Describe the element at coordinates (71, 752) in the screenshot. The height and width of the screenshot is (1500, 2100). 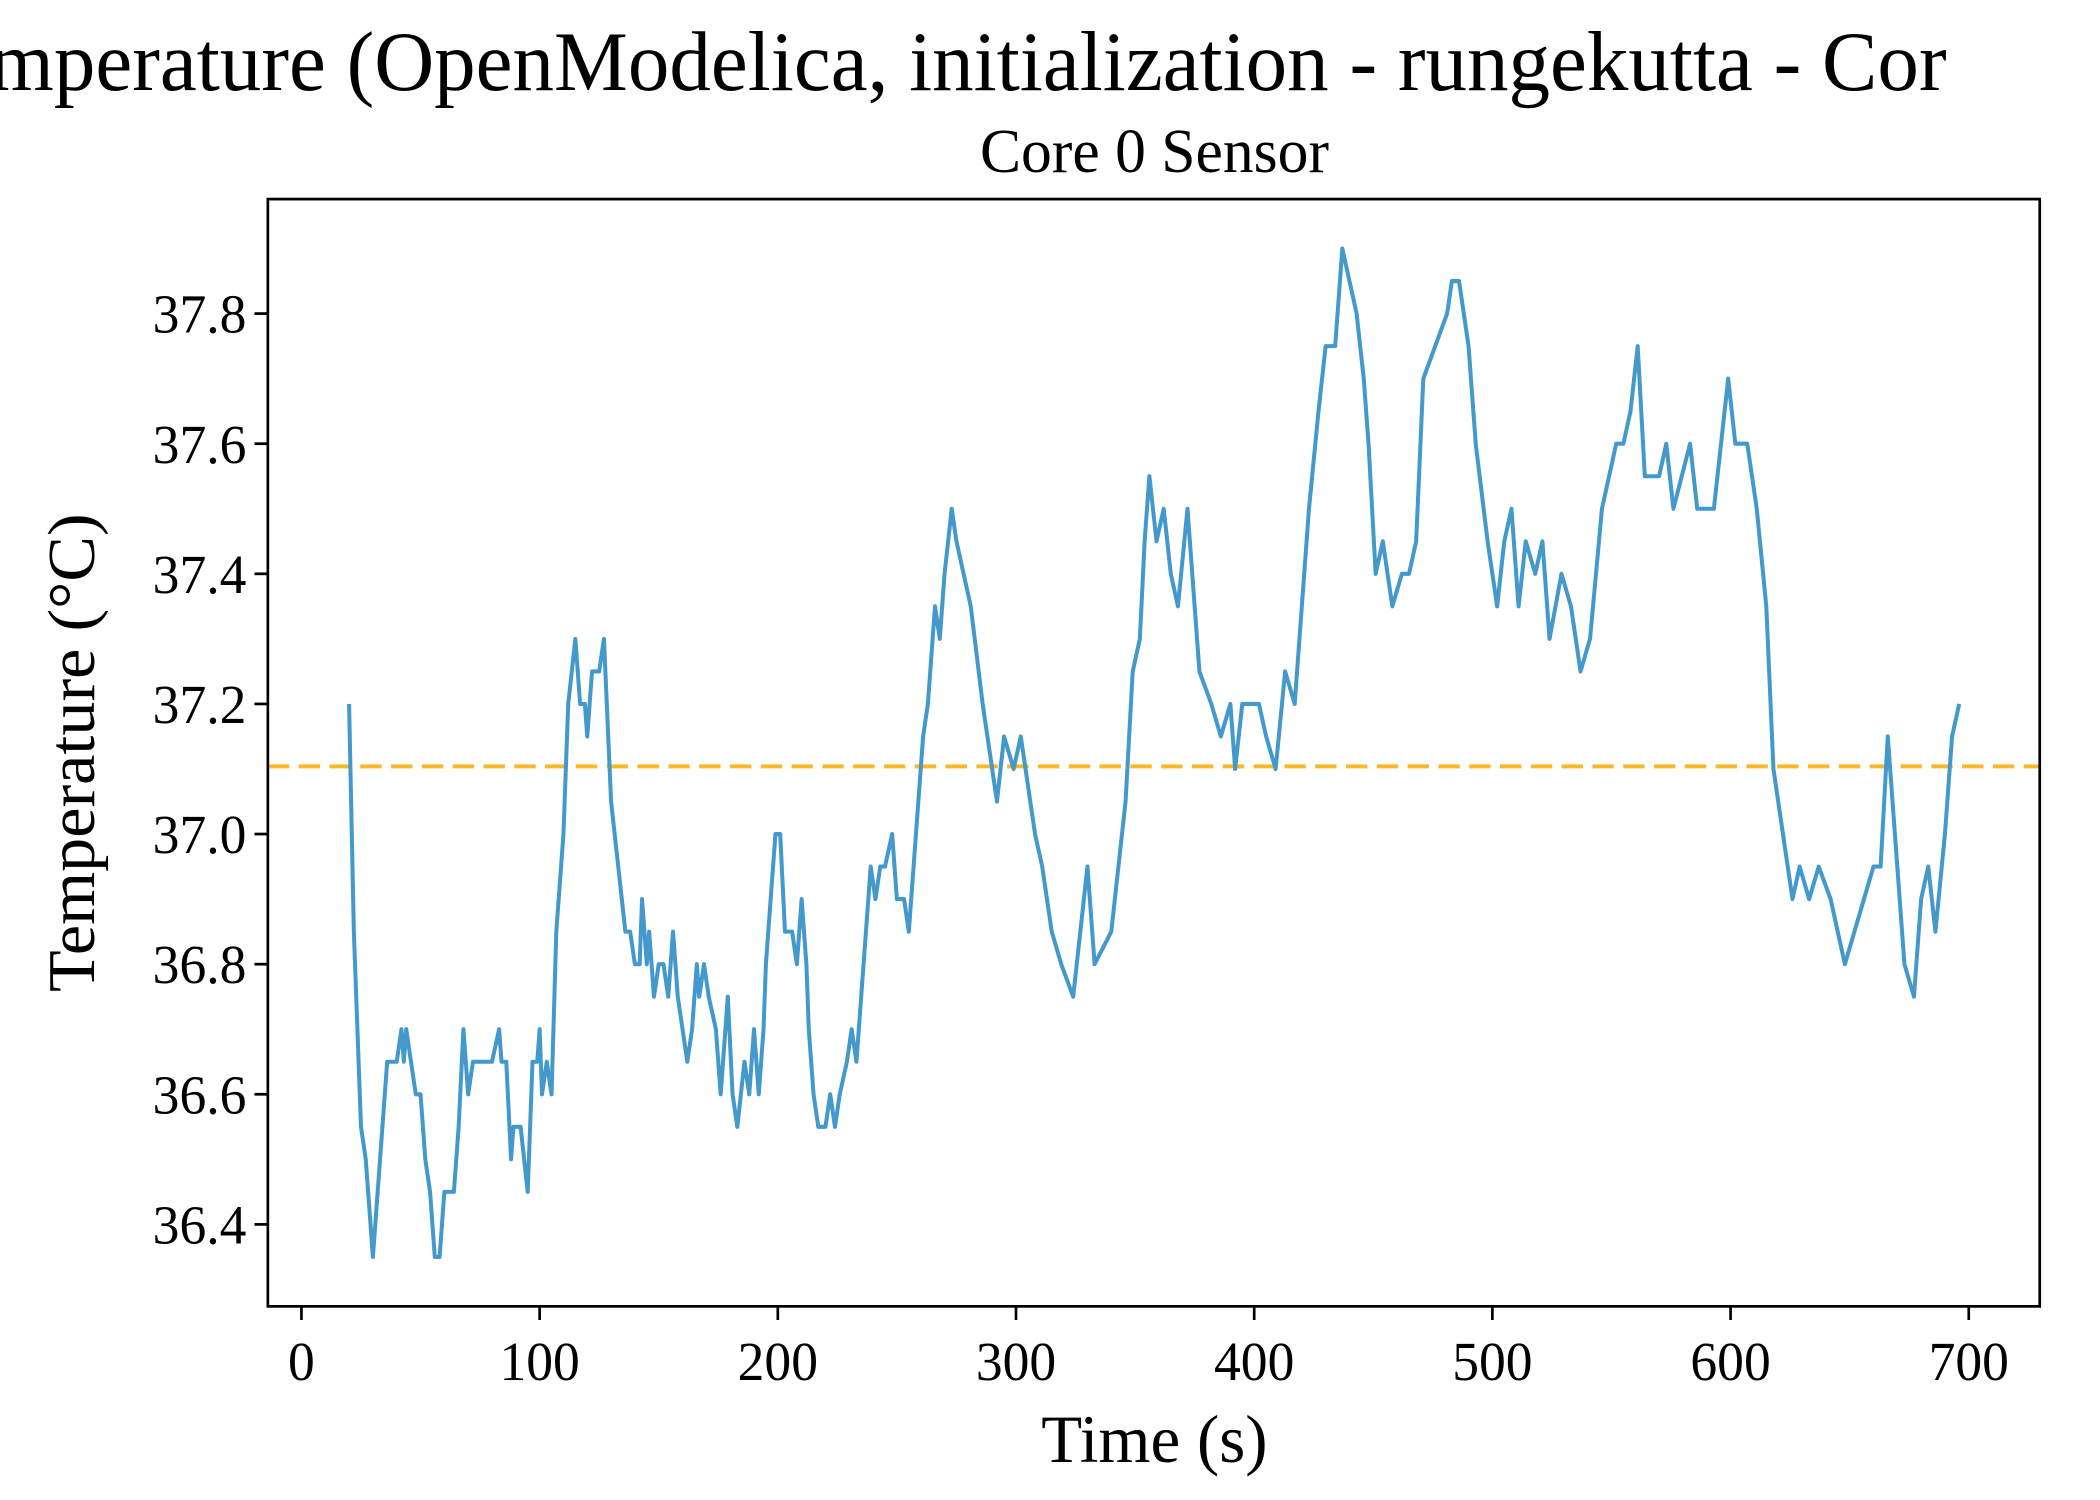
I see `y-axis-label: Temperature (°C)` at that location.